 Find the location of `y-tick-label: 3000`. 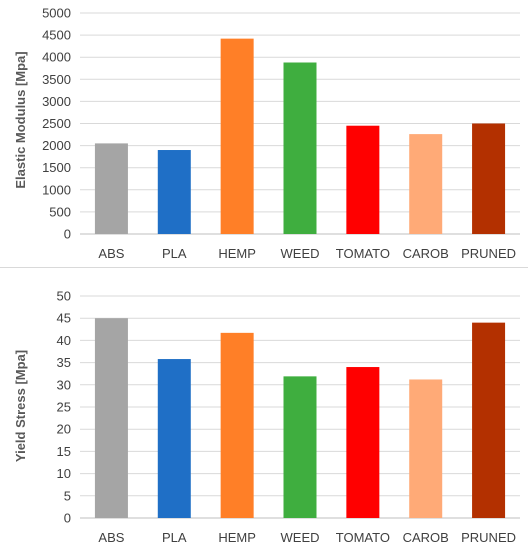

y-tick-label: 3000 is located at coordinates (56, 101).